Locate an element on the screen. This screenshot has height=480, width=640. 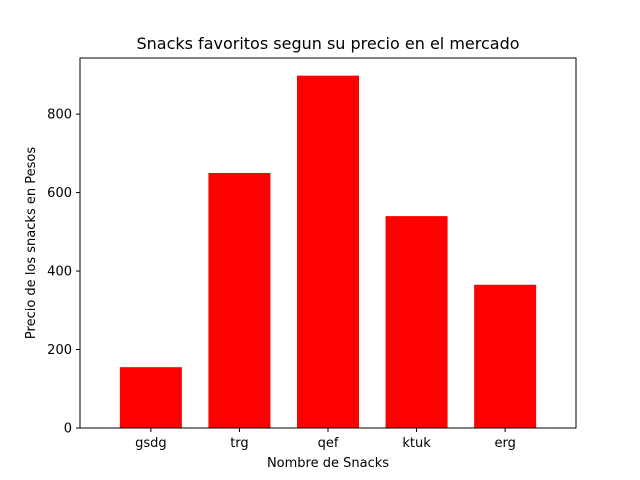
x-tick-label: gsdg is located at coordinates (151, 443).